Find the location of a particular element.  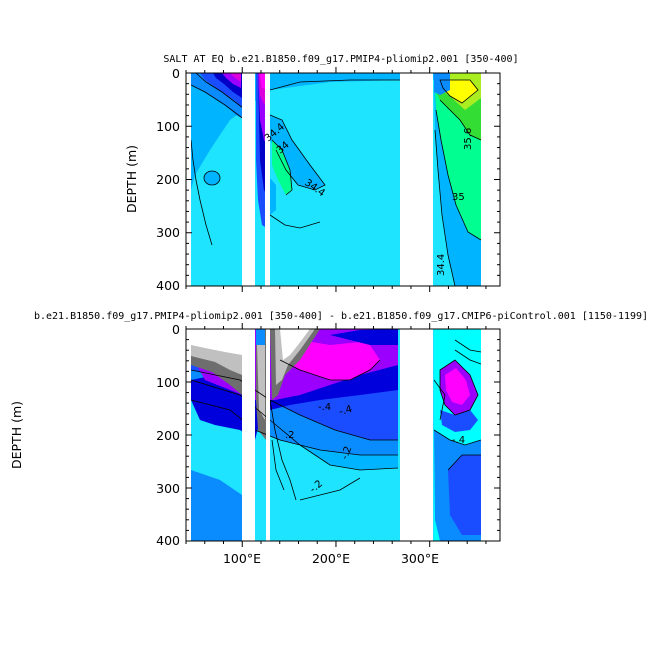

bottom-y-tick-labels: 0 100 200 300 400 is located at coordinates (168, 435).